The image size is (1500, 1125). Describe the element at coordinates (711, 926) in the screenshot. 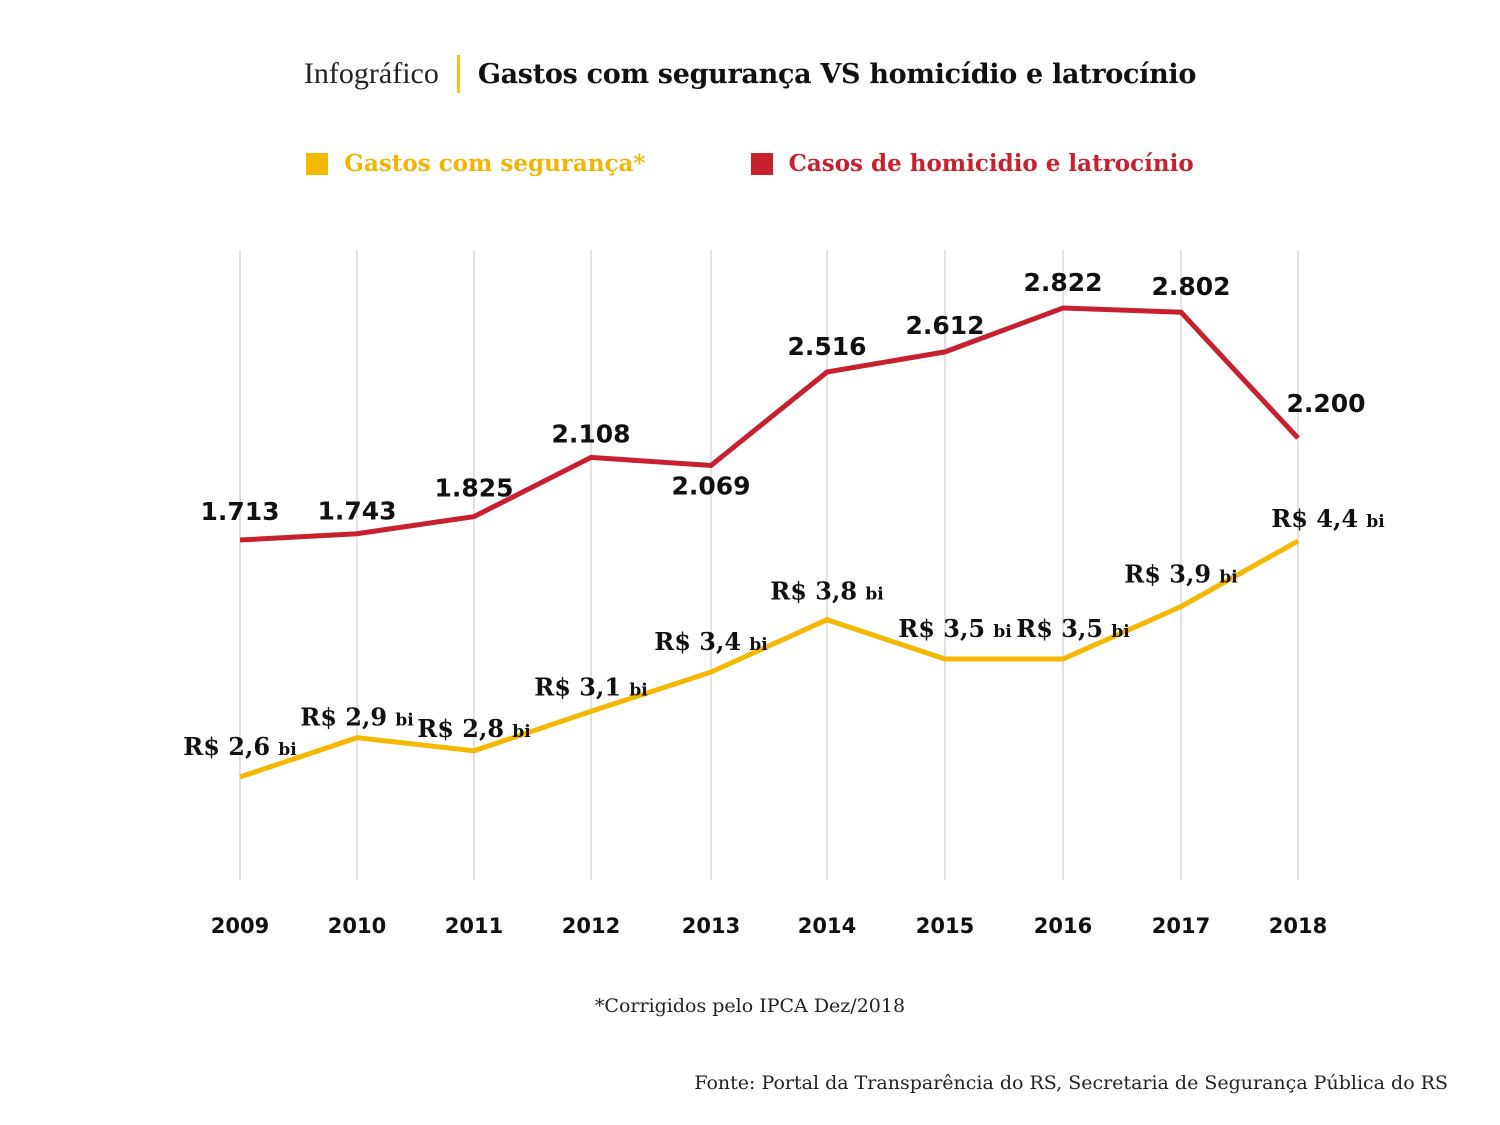

I see `x-tick-label: 2013` at that location.